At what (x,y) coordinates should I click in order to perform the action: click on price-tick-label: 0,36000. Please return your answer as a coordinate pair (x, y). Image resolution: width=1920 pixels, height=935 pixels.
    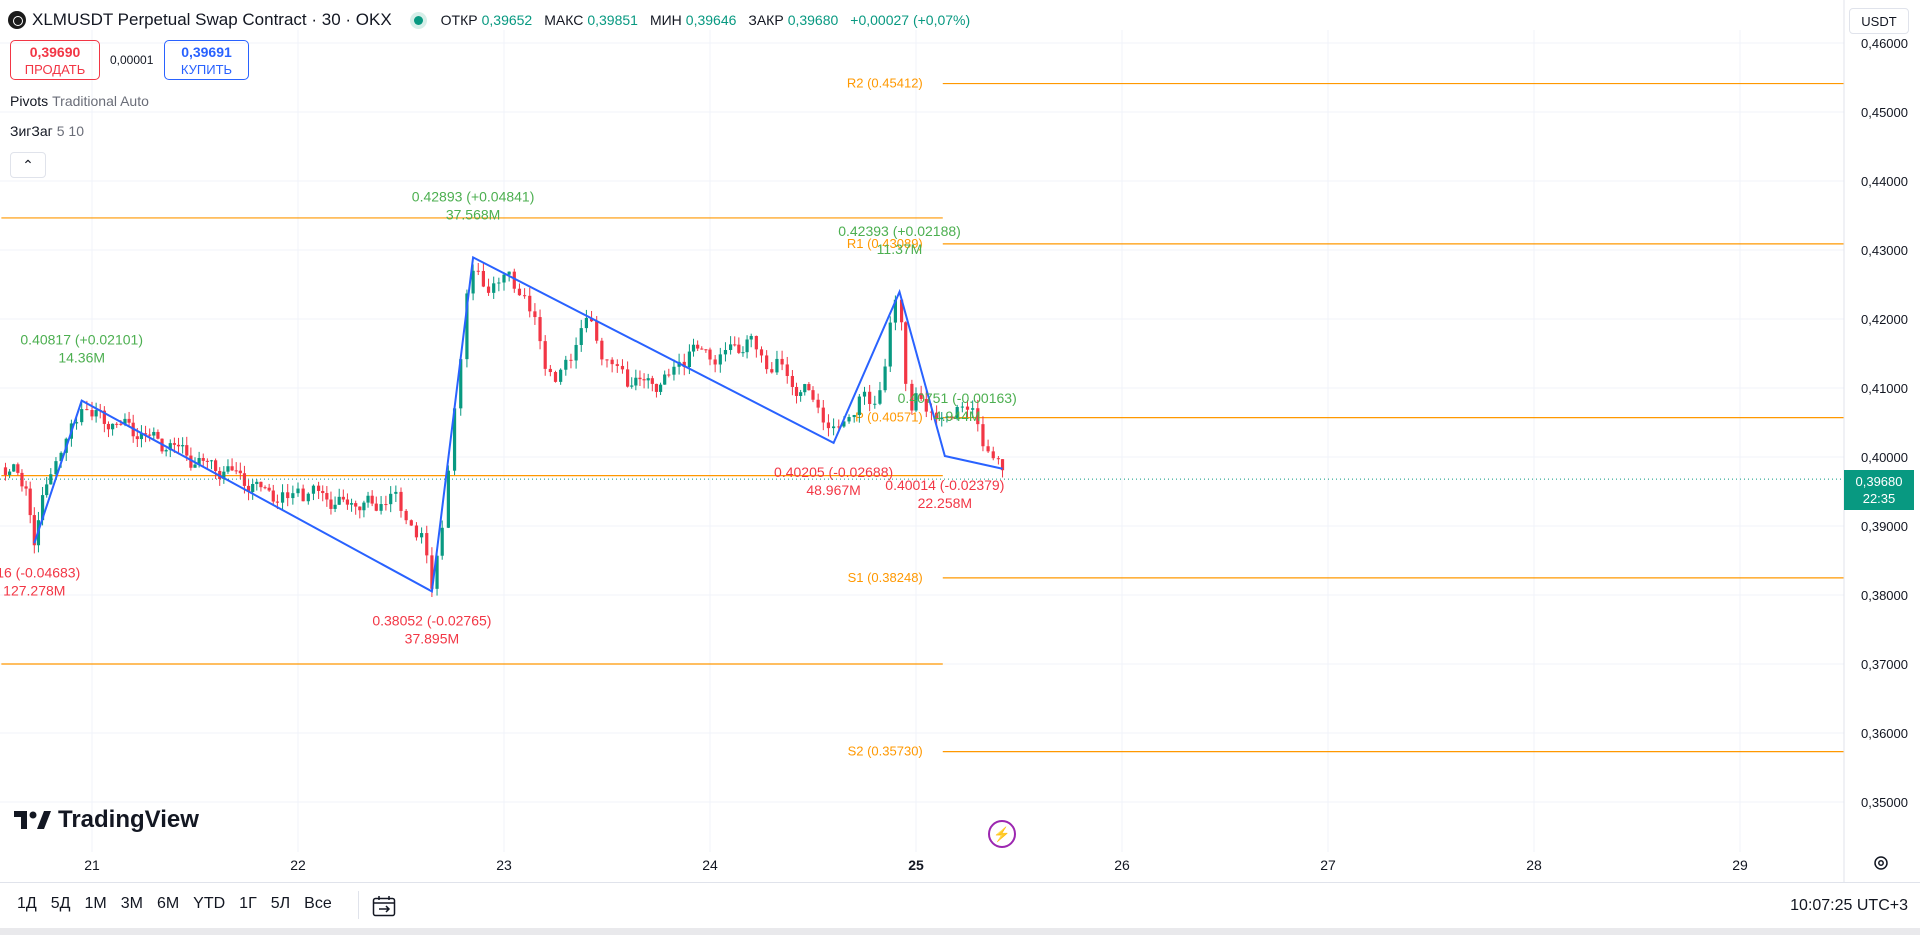
    Looking at the image, I should click on (1884, 733).